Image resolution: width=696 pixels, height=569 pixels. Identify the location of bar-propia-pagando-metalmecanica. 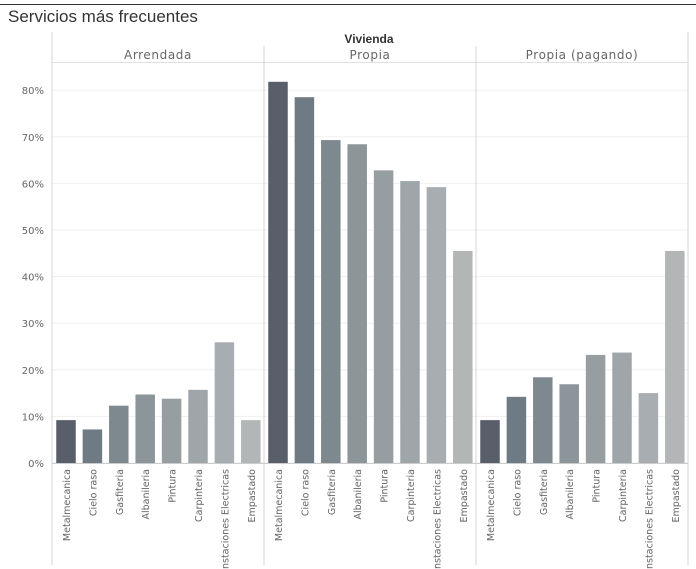
(490, 441).